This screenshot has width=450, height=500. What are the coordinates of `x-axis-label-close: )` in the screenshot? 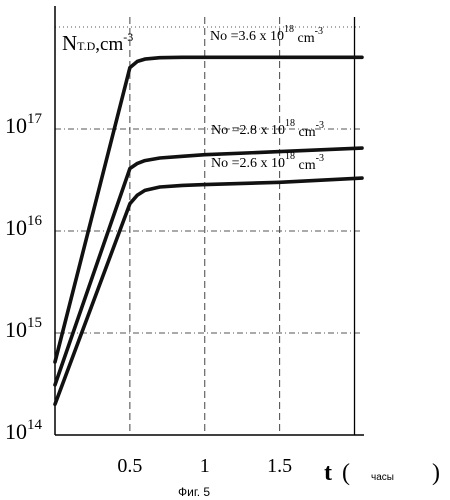 It's located at (436, 473).